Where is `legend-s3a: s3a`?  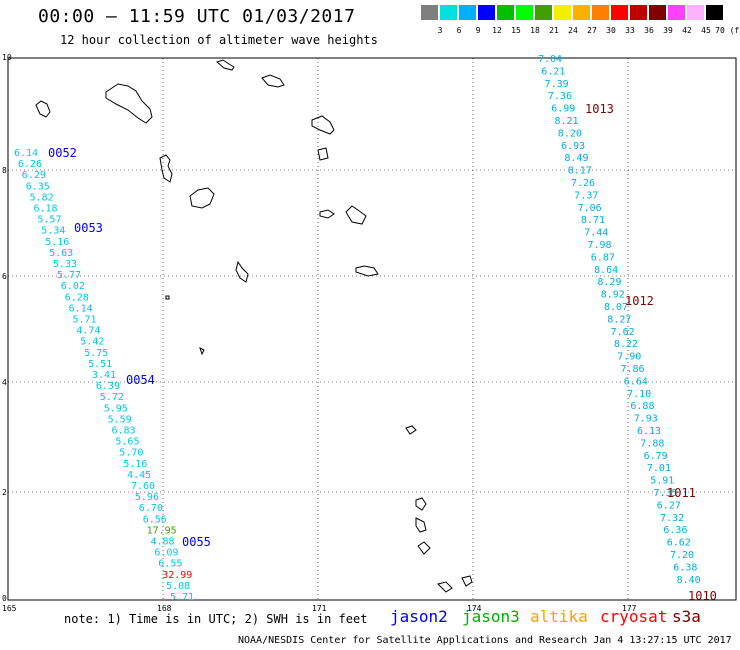
legend-s3a: s3a is located at coordinates (686, 616).